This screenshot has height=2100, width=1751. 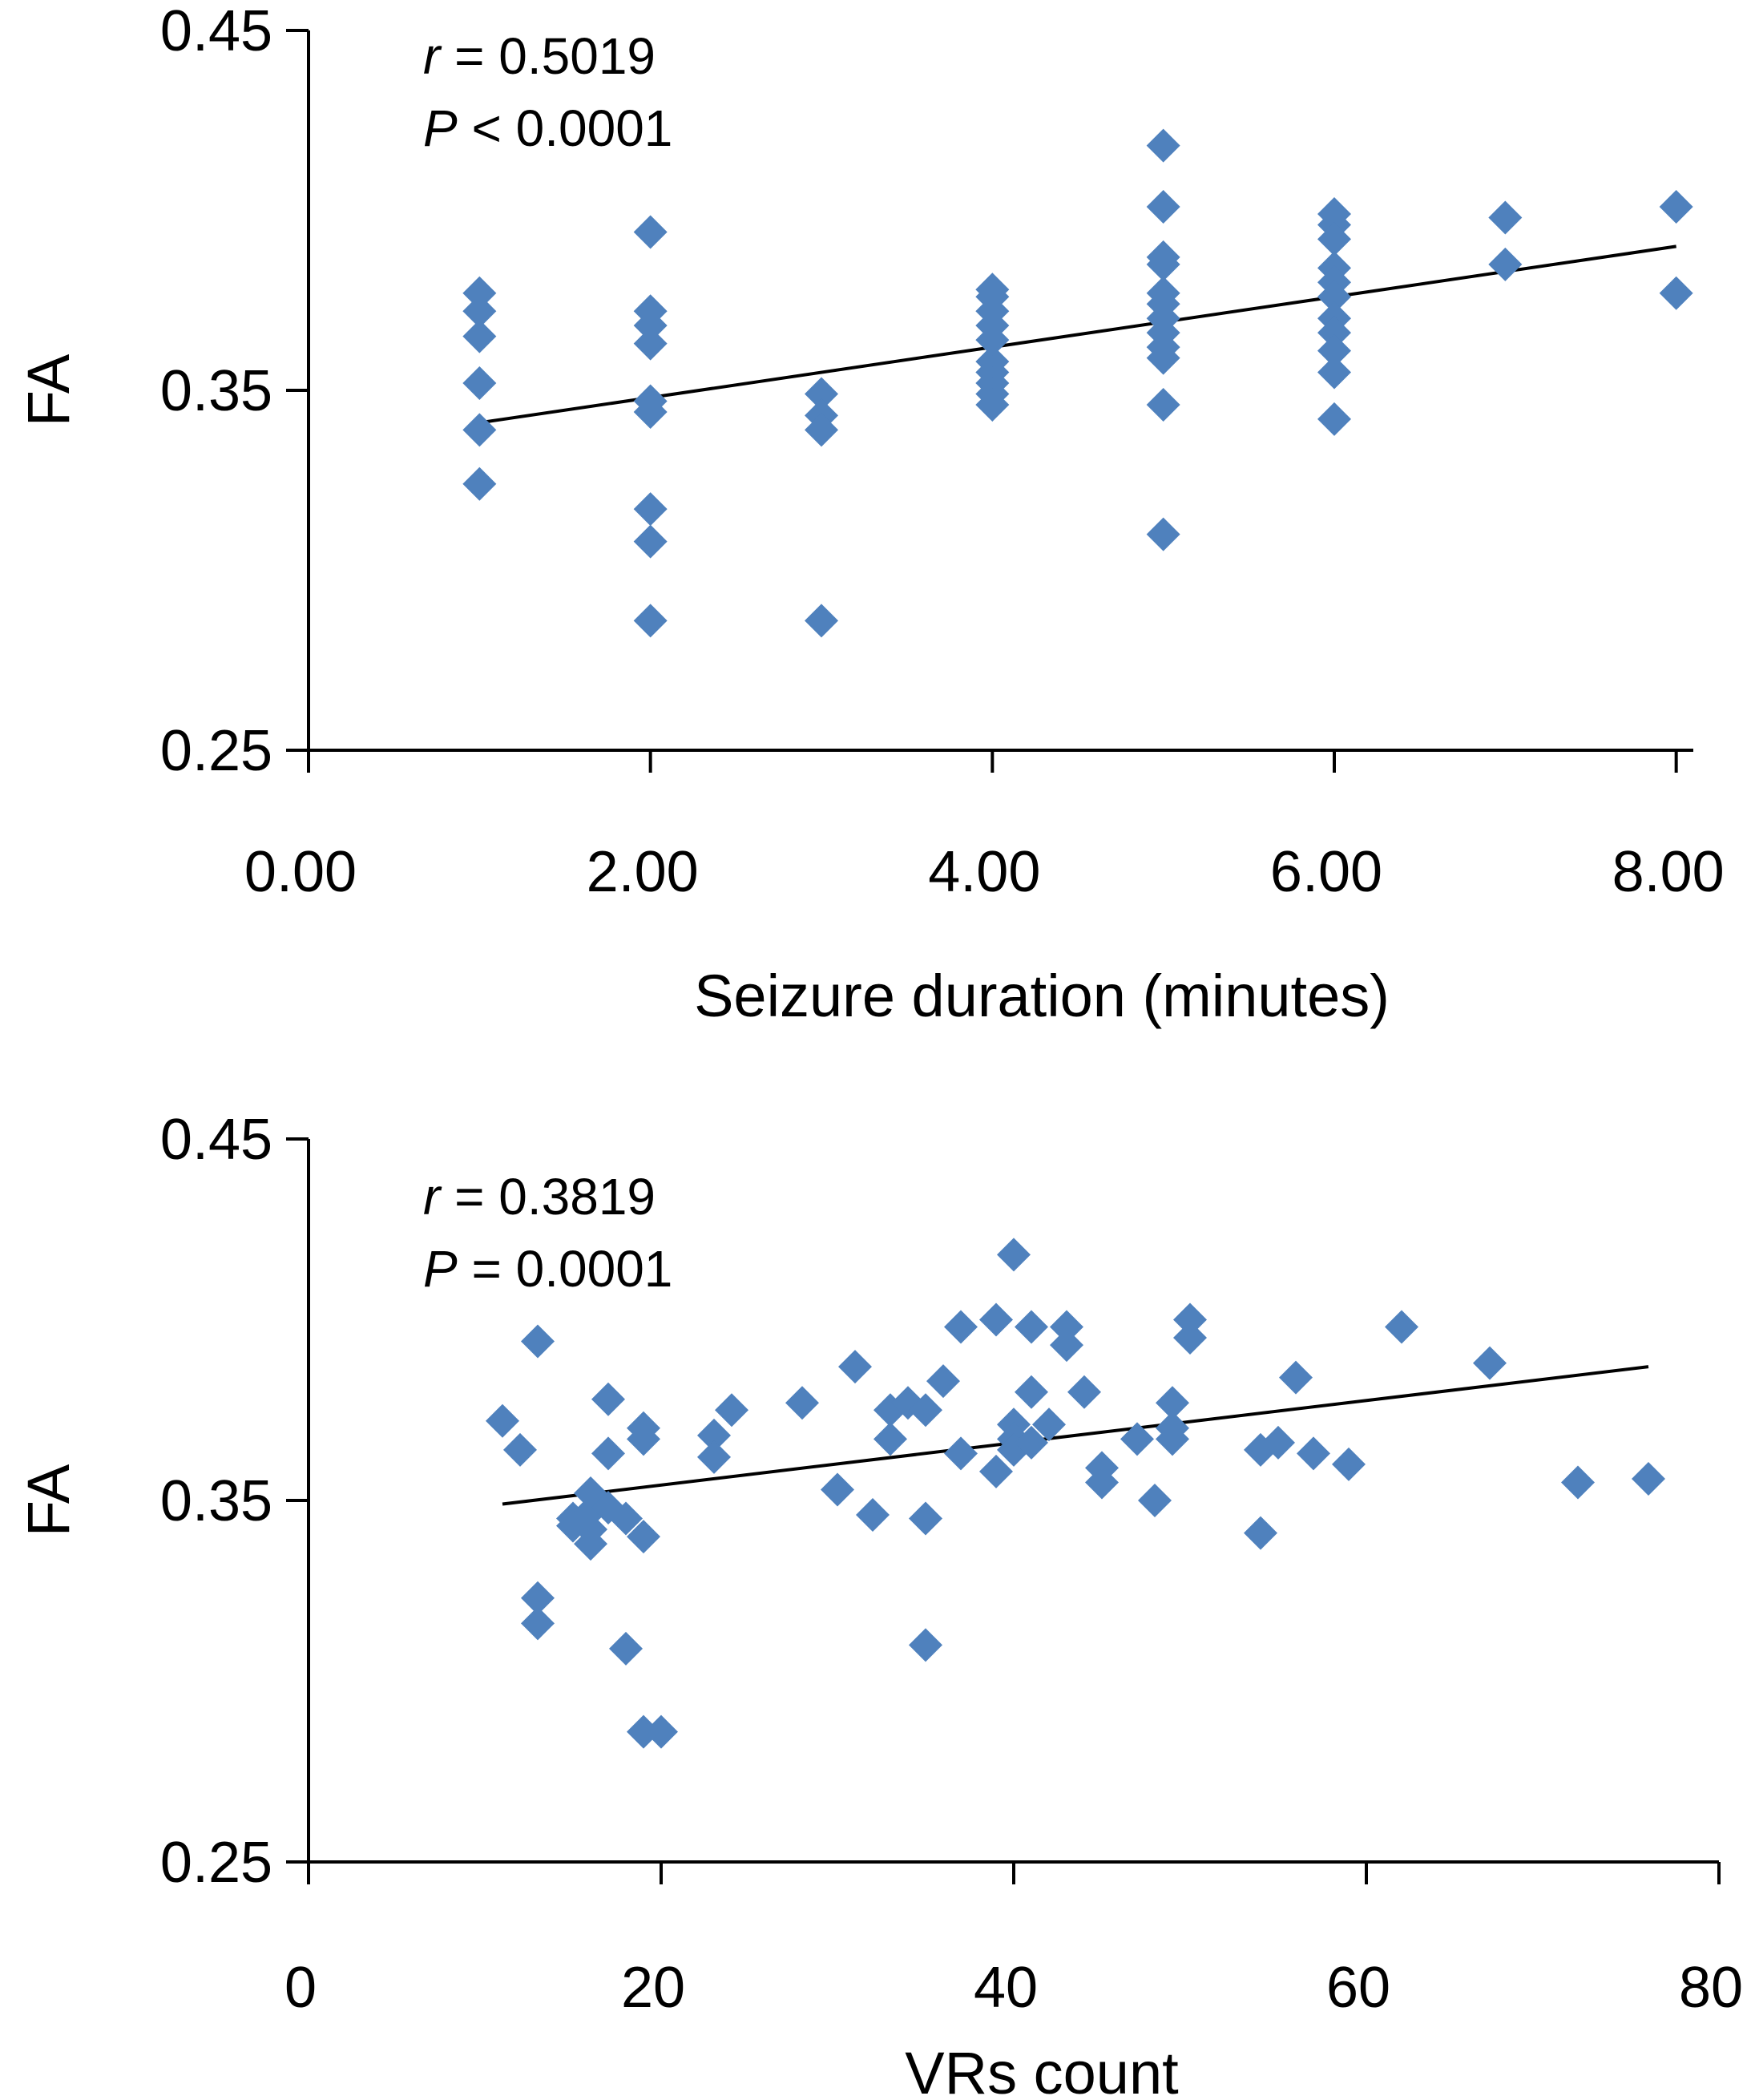 I want to click on x-tick-label: 0.00, so click(x=300, y=872).